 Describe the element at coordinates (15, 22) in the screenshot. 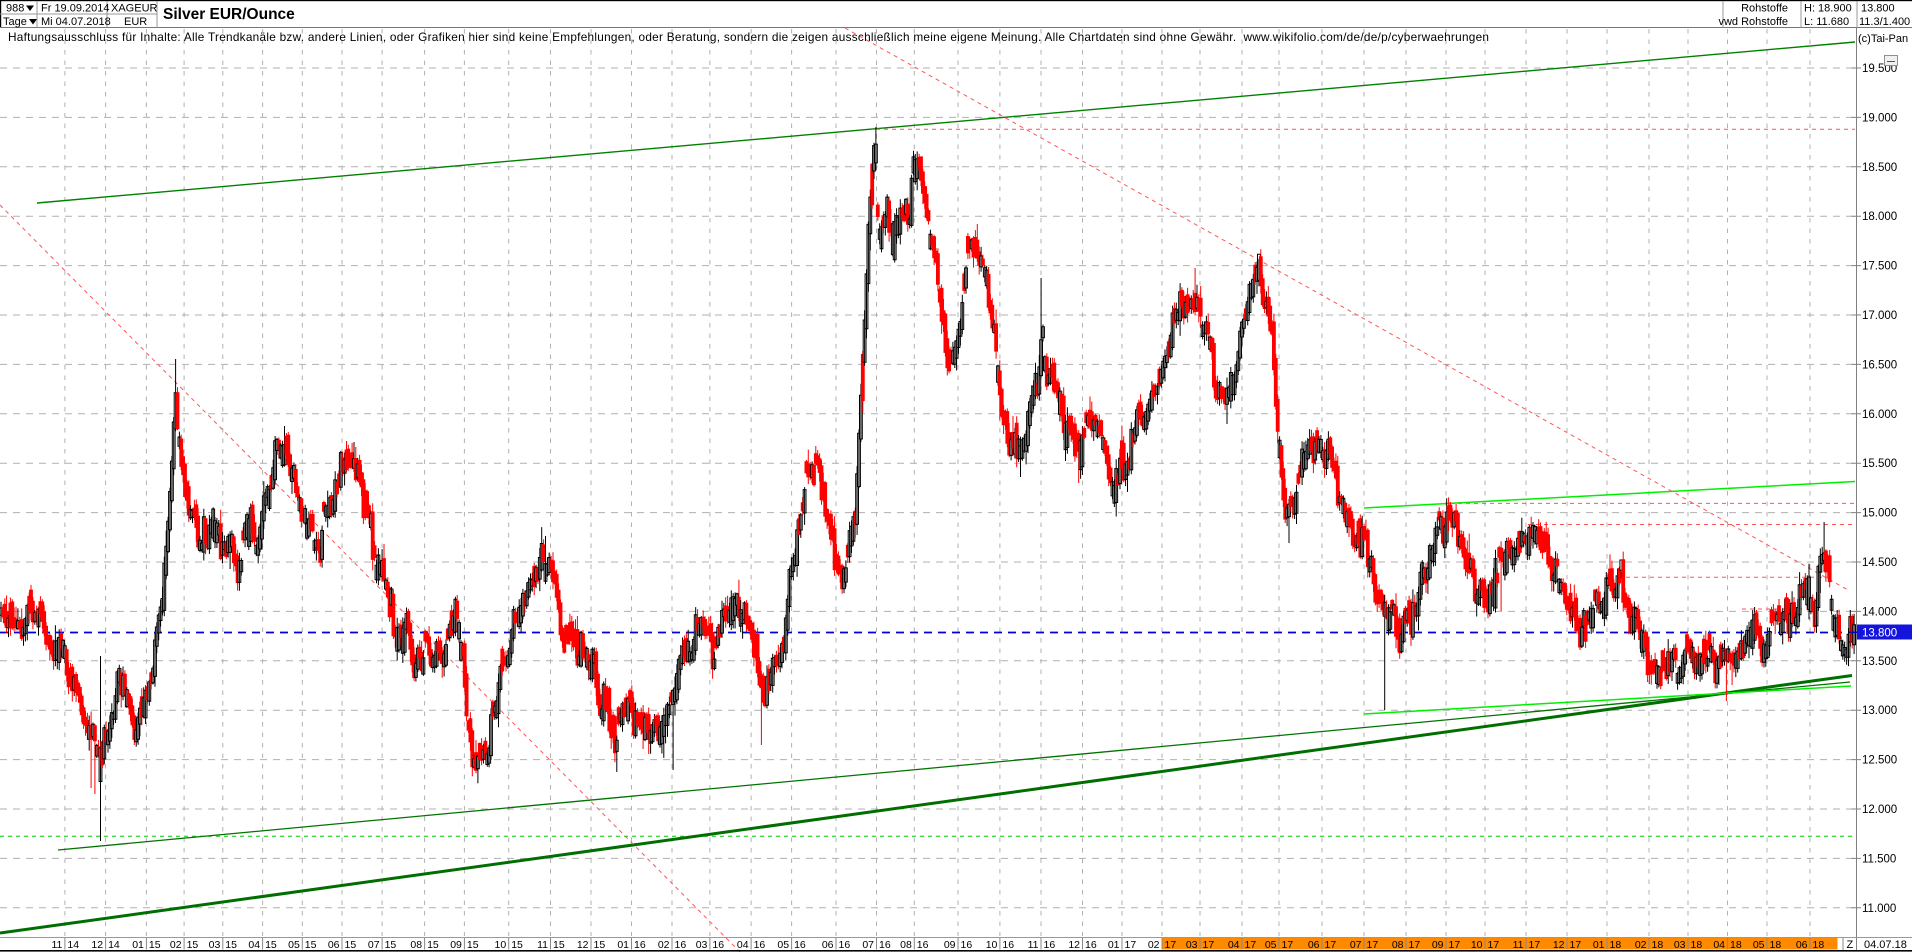

I see `svg-text: Tage` at that location.